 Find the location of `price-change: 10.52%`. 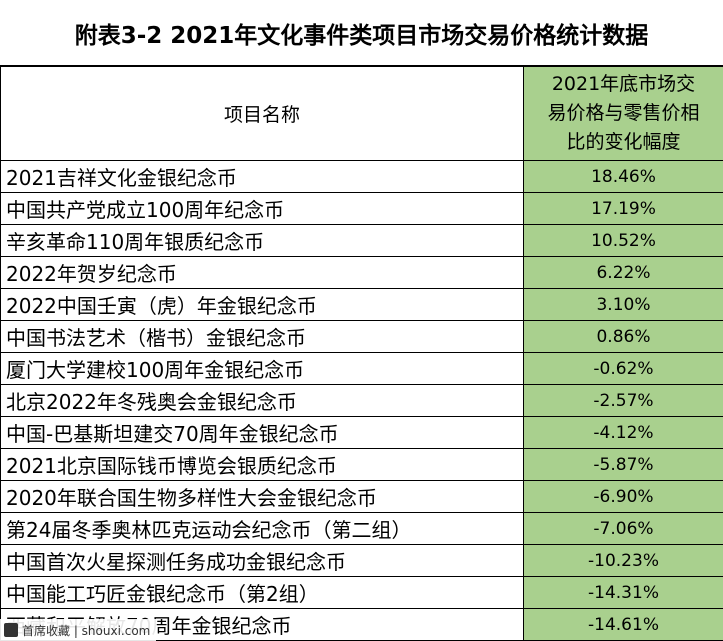

price-change: 10.52% is located at coordinates (623, 240).